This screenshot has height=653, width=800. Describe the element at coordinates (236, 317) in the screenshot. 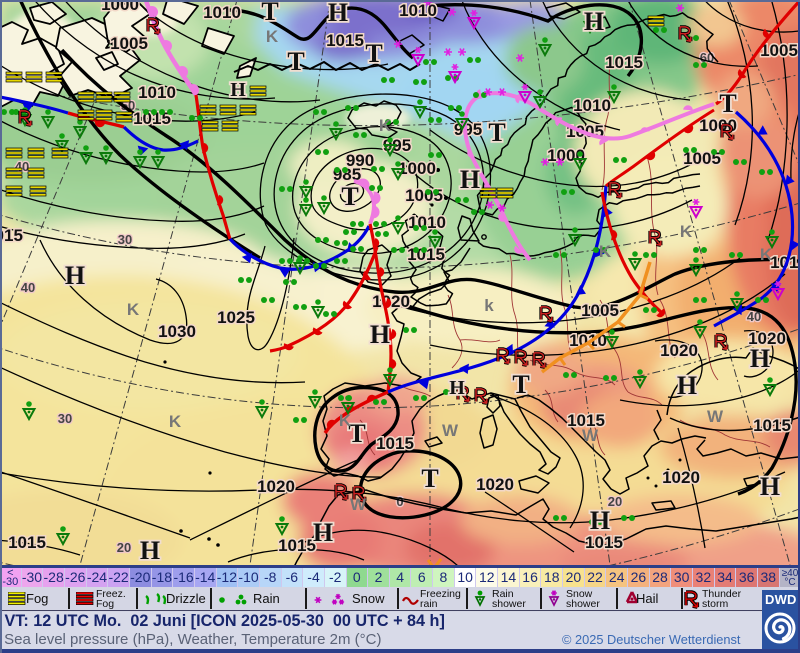

I see `svg-text: 1025` at that location.